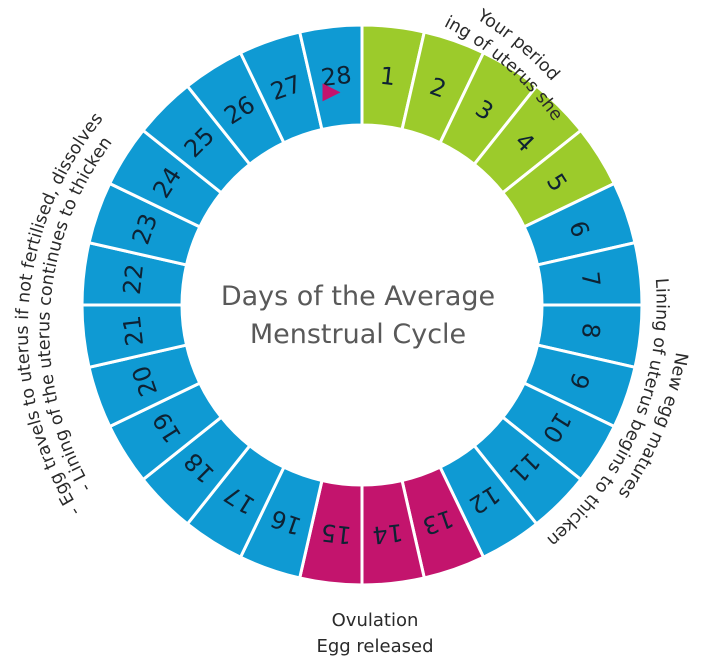  What do you see at coordinates (375, 620) in the screenshot?
I see `ovulation-annotation-1: Ovulation` at bounding box center [375, 620].